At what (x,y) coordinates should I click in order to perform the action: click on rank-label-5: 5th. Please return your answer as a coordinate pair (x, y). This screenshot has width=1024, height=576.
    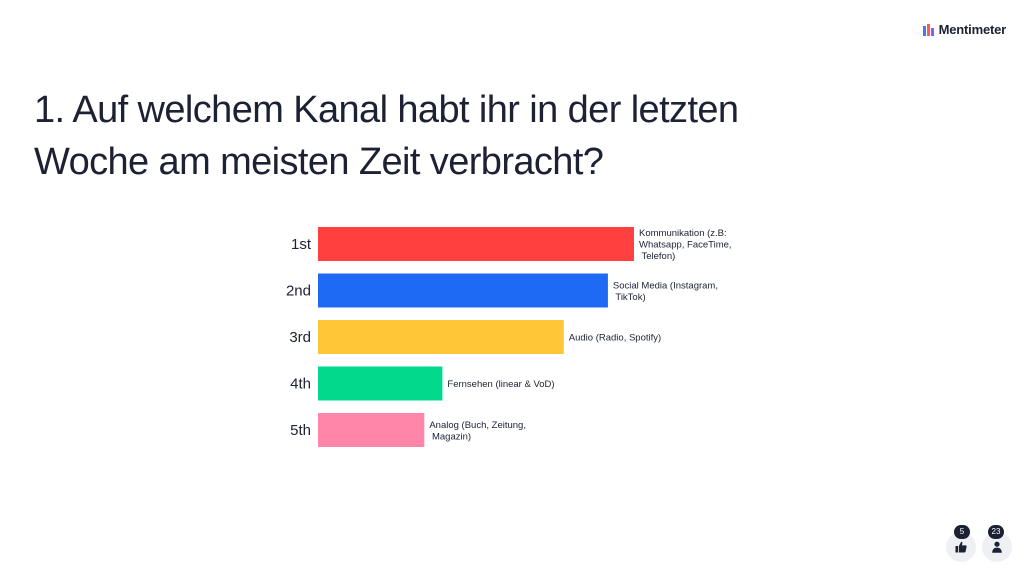
    Looking at the image, I should click on (300, 430).